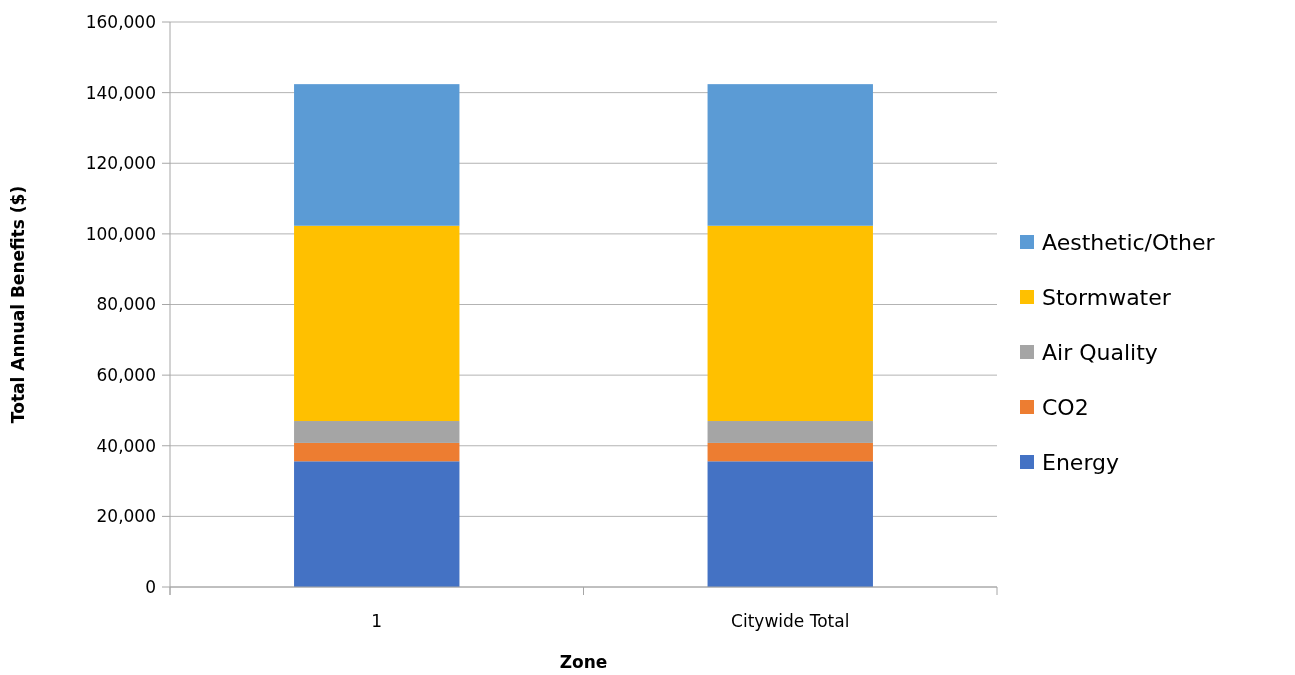  Describe the element at coordinates (1107, 297) in the screenshot. I see `legend-label: Stormwater` at that location.